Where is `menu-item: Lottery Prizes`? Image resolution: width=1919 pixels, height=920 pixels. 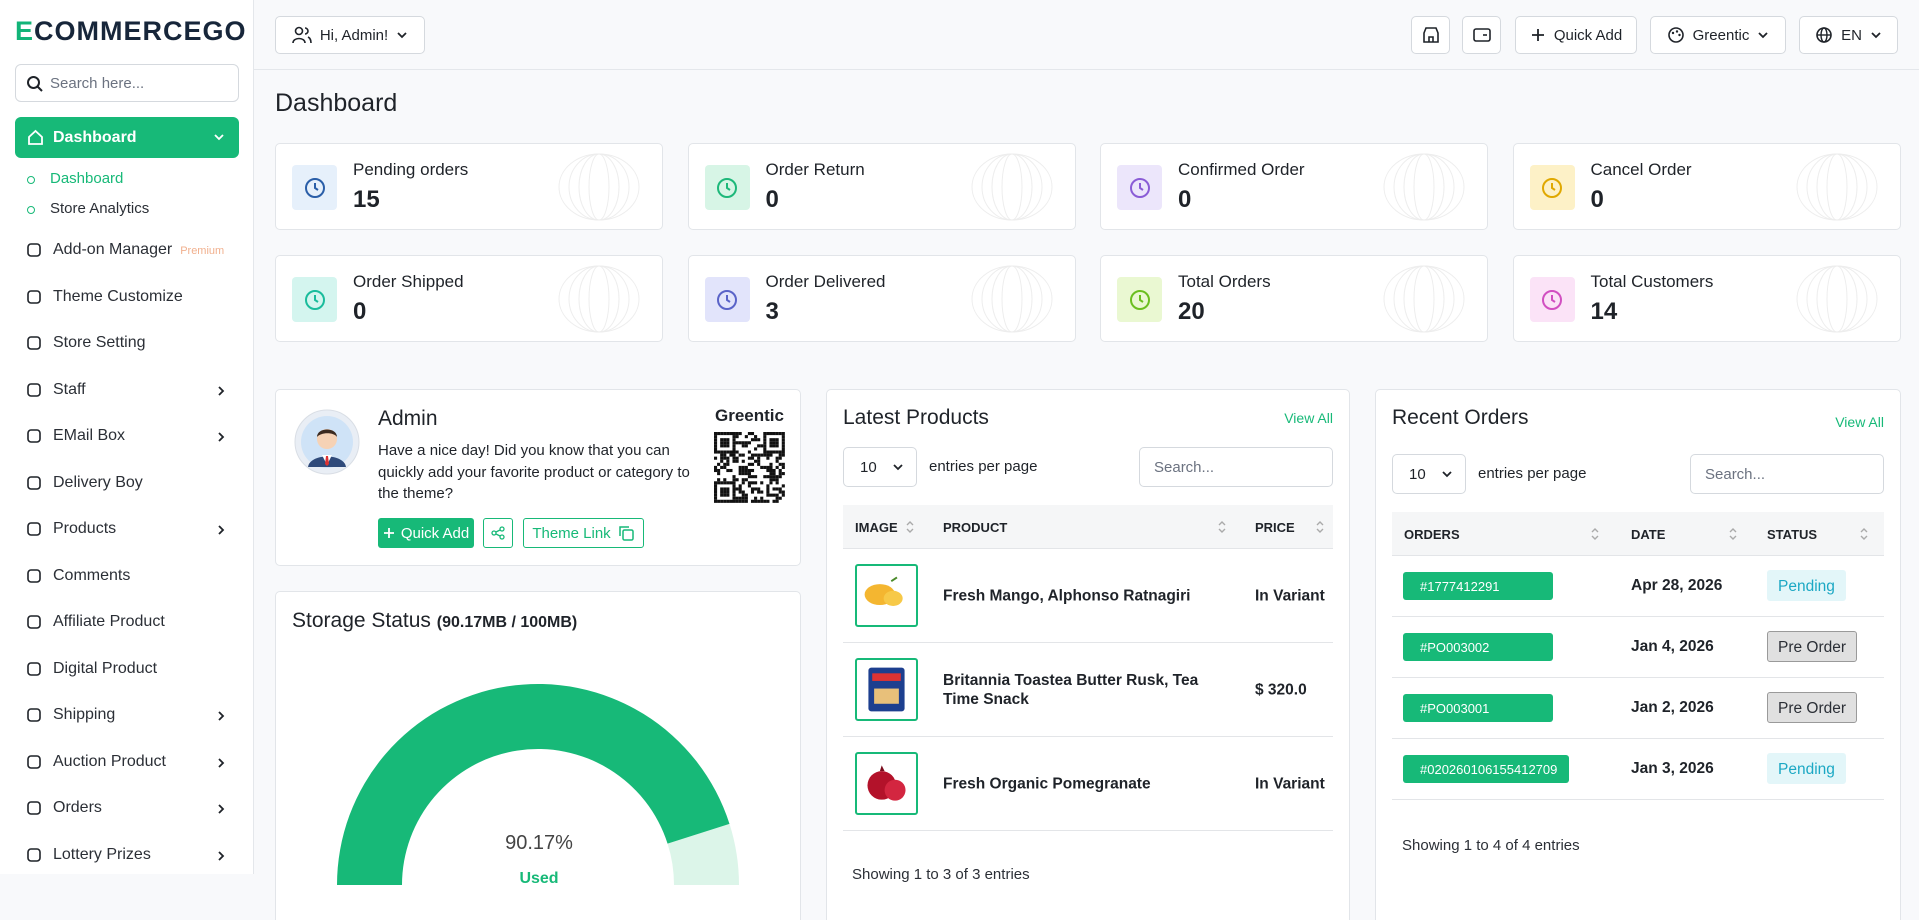 menu-item: Lottery Prizes is located at coordinates (131, 855).